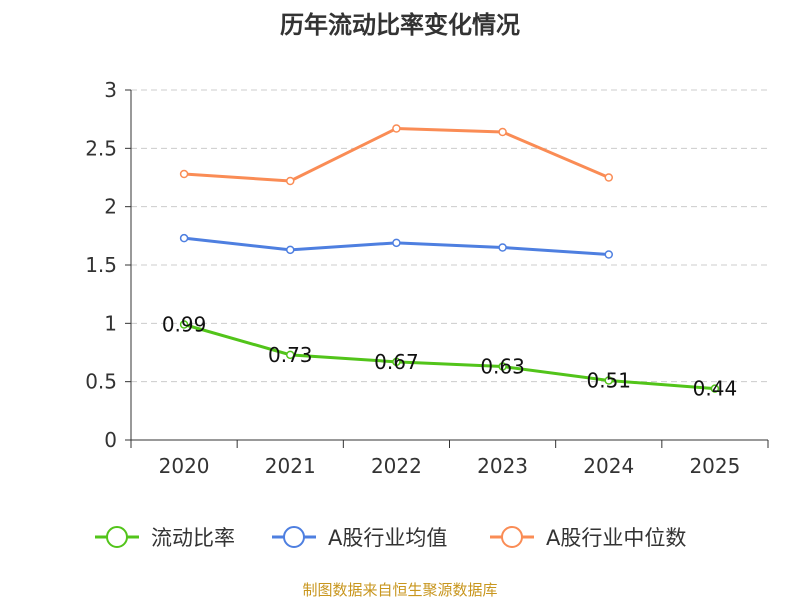 The width and height of the screenshot is (800, 600). Describe the element at coordinates (396, 466) in the screenshot. I see `x-tick-label: 2022` at that location.